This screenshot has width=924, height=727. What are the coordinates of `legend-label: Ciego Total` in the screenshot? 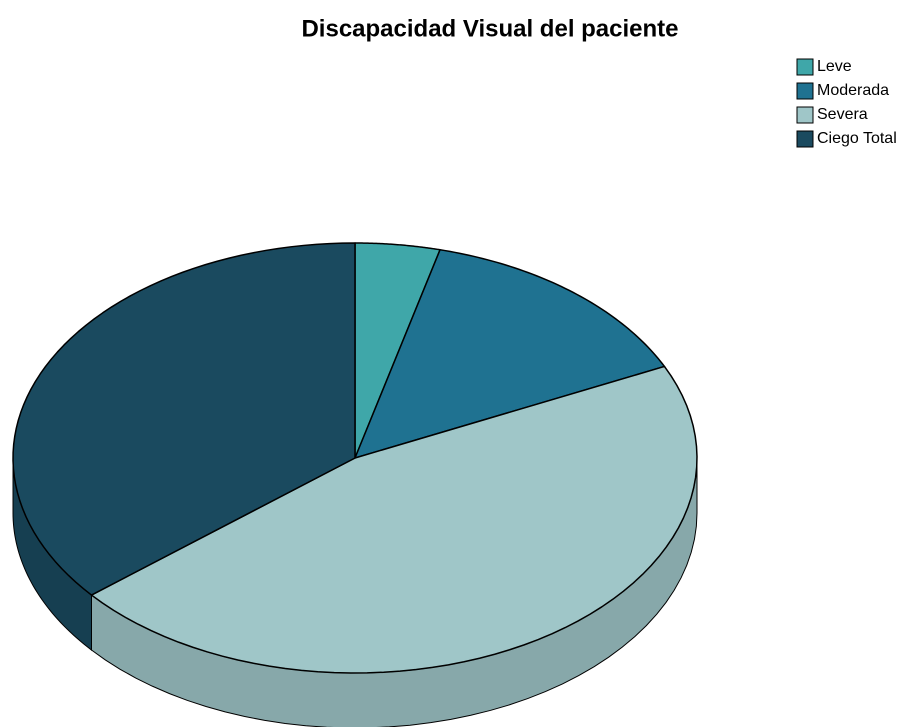 It's located at (857, 138).